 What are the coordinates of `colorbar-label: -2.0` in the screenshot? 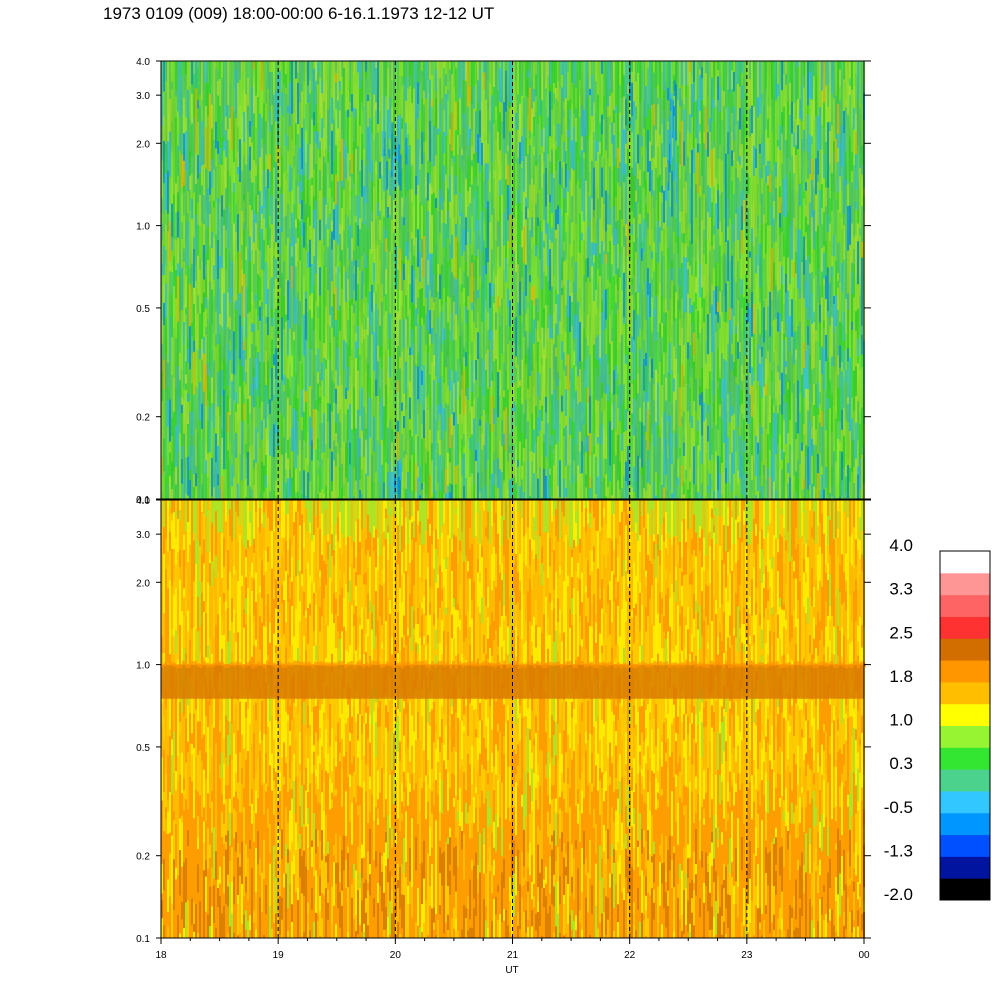 It's located at (898, 894).